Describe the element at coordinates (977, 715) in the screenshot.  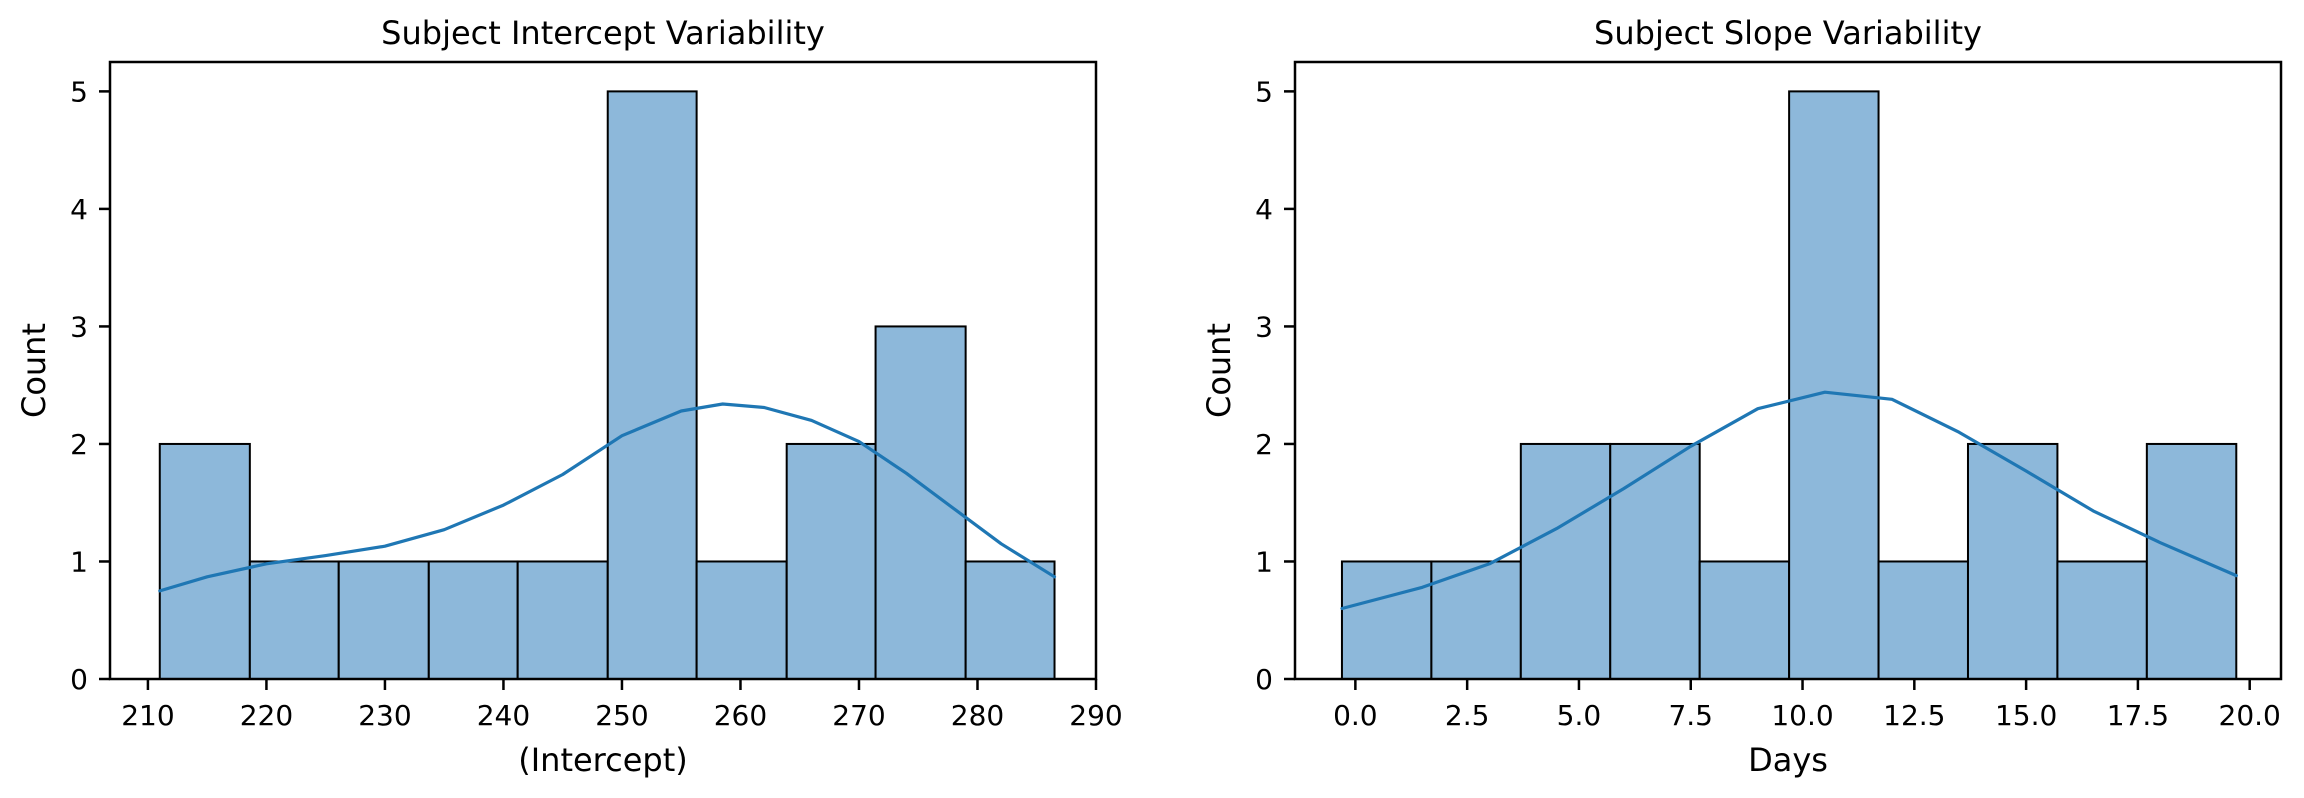
I see `intercept-xtick-label: 280` at that location.